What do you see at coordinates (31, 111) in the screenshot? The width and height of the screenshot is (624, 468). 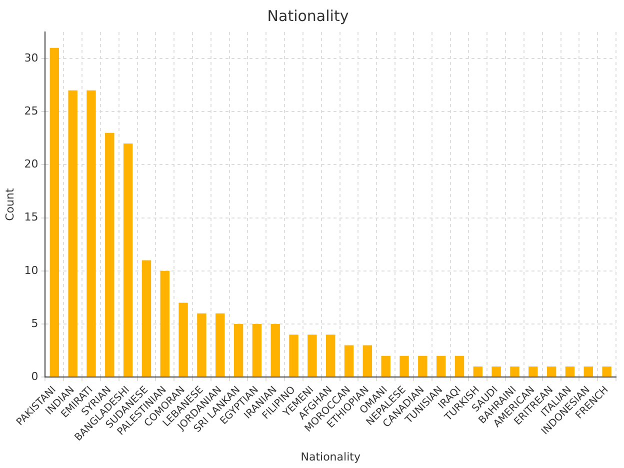 I see `y-tick-label: 25` at bounding box center [31, 111].